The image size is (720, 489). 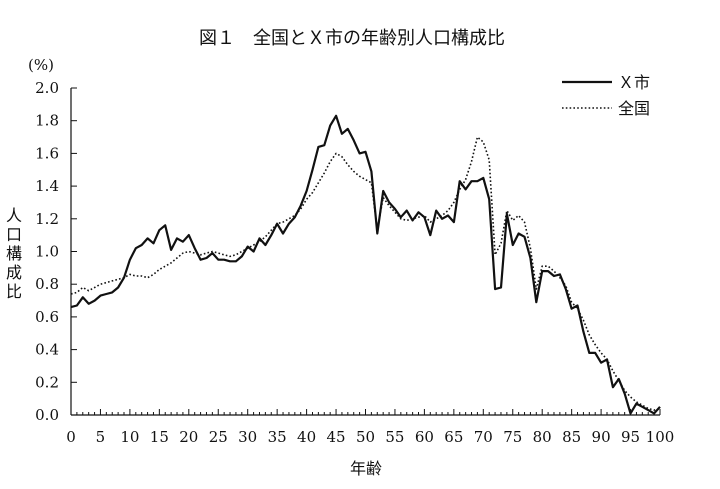 What do you see at coordinates (14, 234) in the screenshot?
I see `y-axis-label-char: 口` at bounding box center [14, 234].